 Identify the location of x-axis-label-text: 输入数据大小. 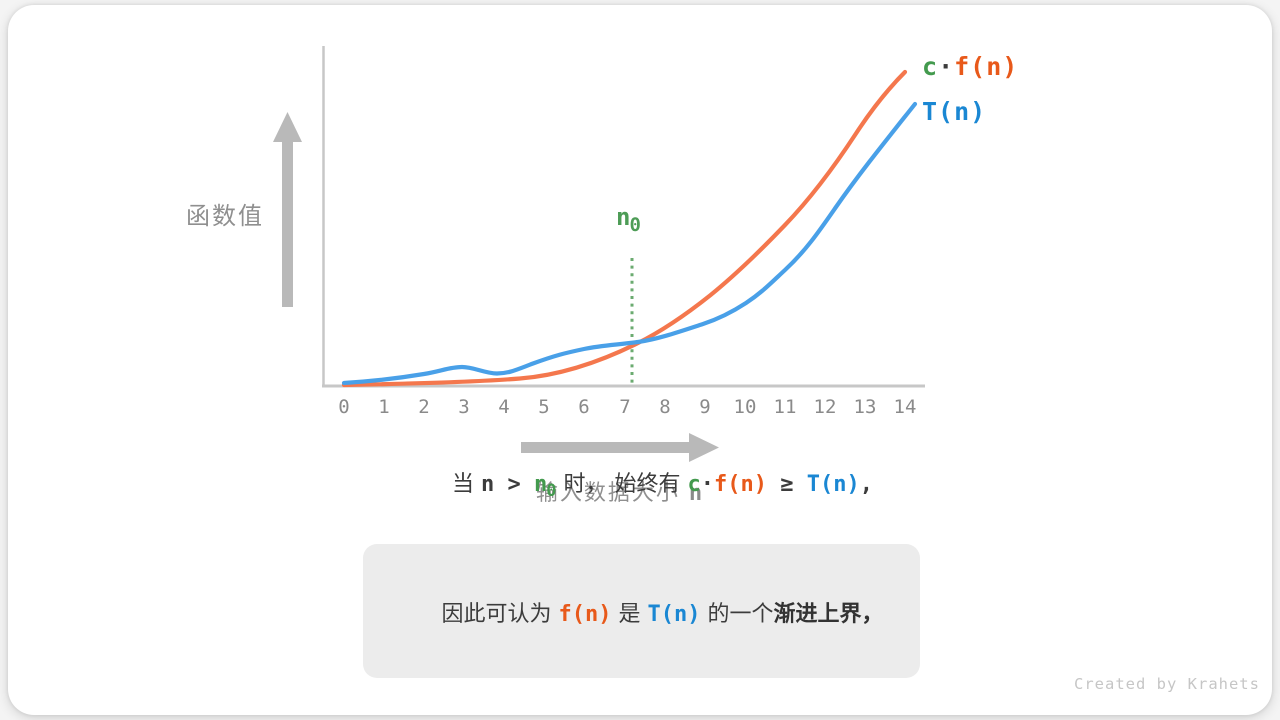
(607, 493).